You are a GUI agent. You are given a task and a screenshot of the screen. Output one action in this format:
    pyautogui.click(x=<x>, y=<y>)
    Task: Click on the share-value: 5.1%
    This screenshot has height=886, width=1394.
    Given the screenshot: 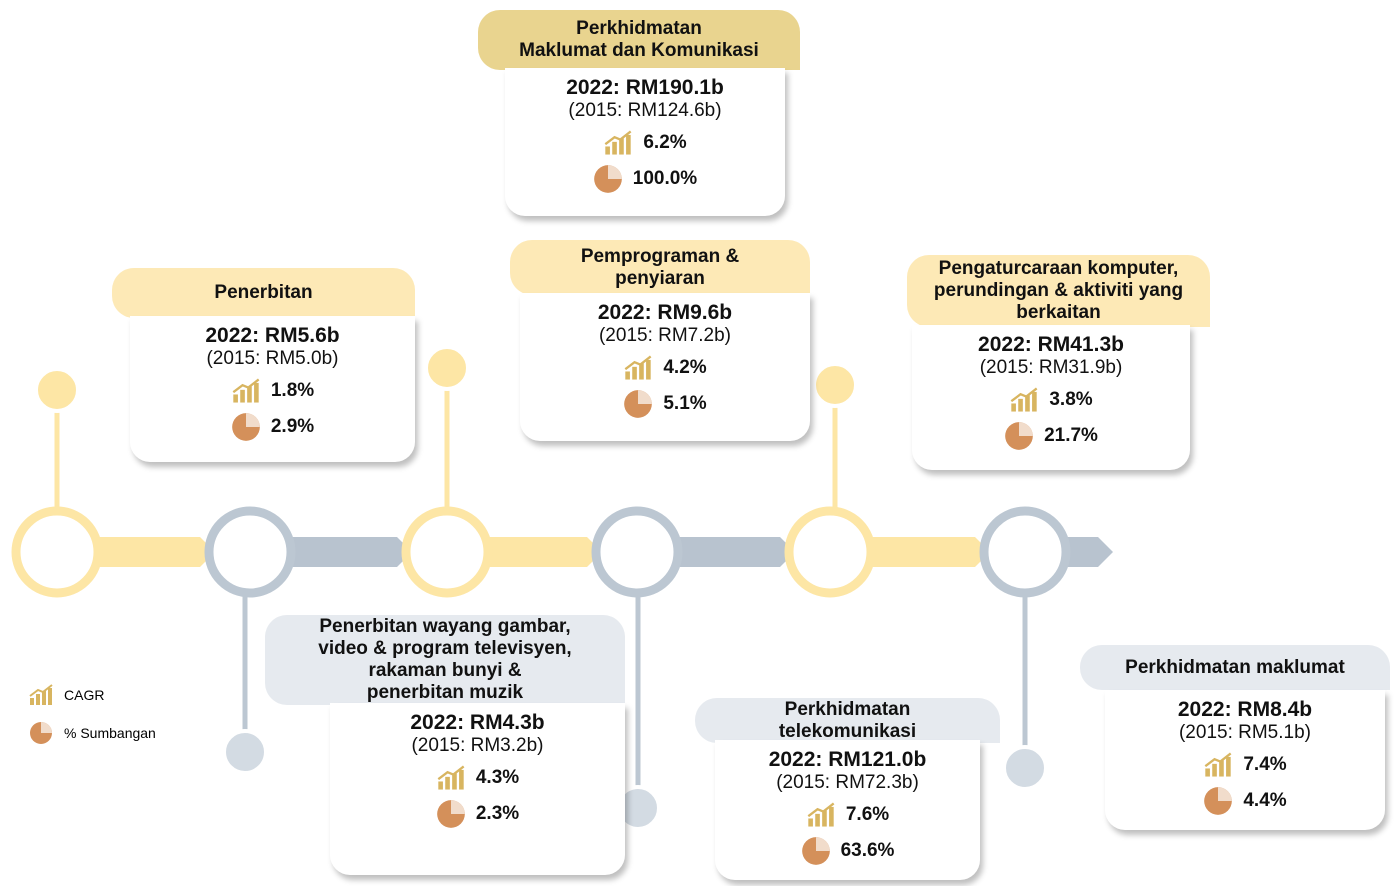 What is the action you would take?
    pyautogui.click(x=685, y=403)
    